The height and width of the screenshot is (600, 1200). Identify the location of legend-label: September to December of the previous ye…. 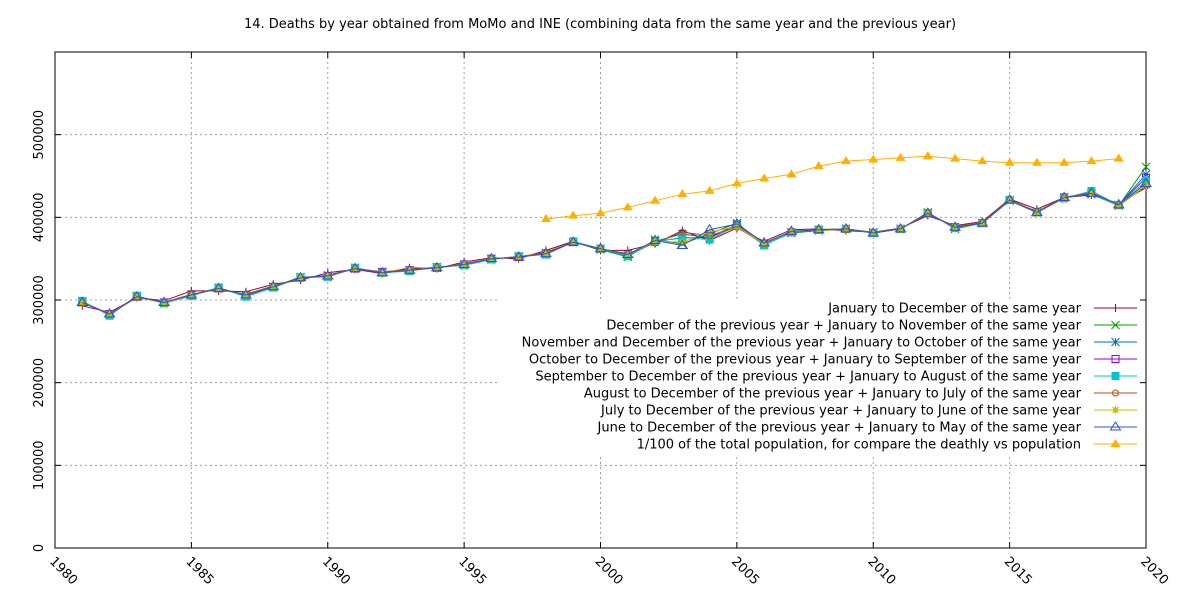
(808, 377).